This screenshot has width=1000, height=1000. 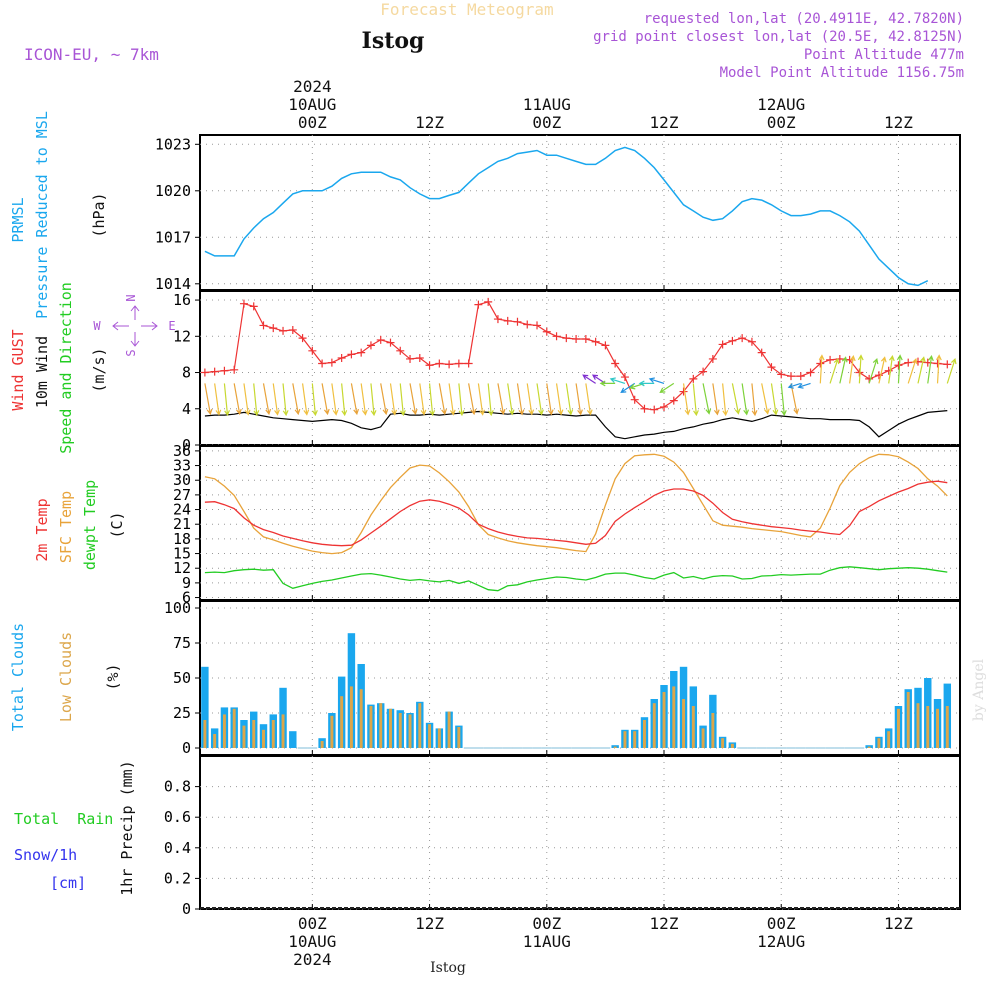 I want to click on y-tick-label: 0.2, so click(x=177, y=878).